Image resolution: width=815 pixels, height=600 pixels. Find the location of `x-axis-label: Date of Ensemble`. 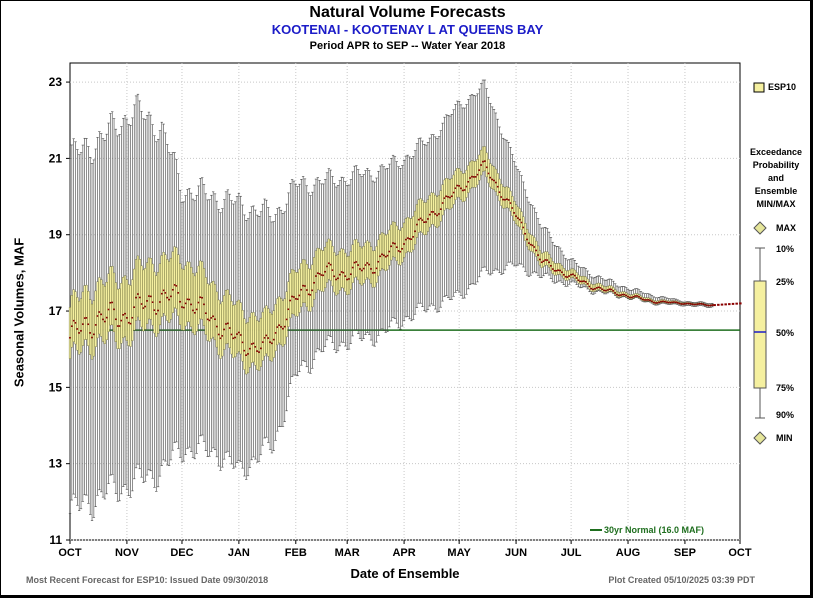

x-axis-label: Date of Ensemble is located at coordinates (405, 573).